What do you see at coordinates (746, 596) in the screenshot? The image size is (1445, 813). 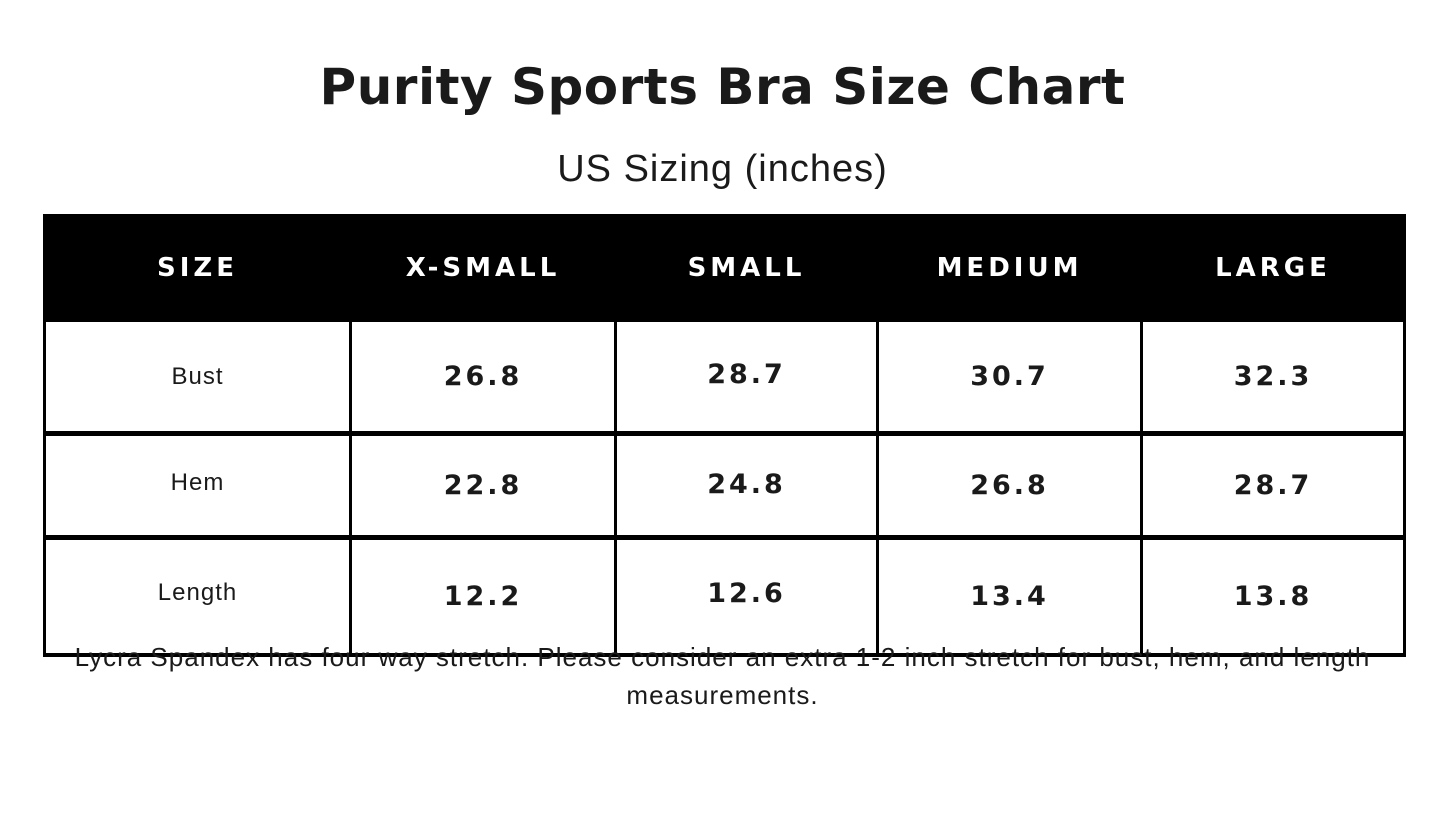 I see `cell-value: 12.6` at bounding box center [746, 596].